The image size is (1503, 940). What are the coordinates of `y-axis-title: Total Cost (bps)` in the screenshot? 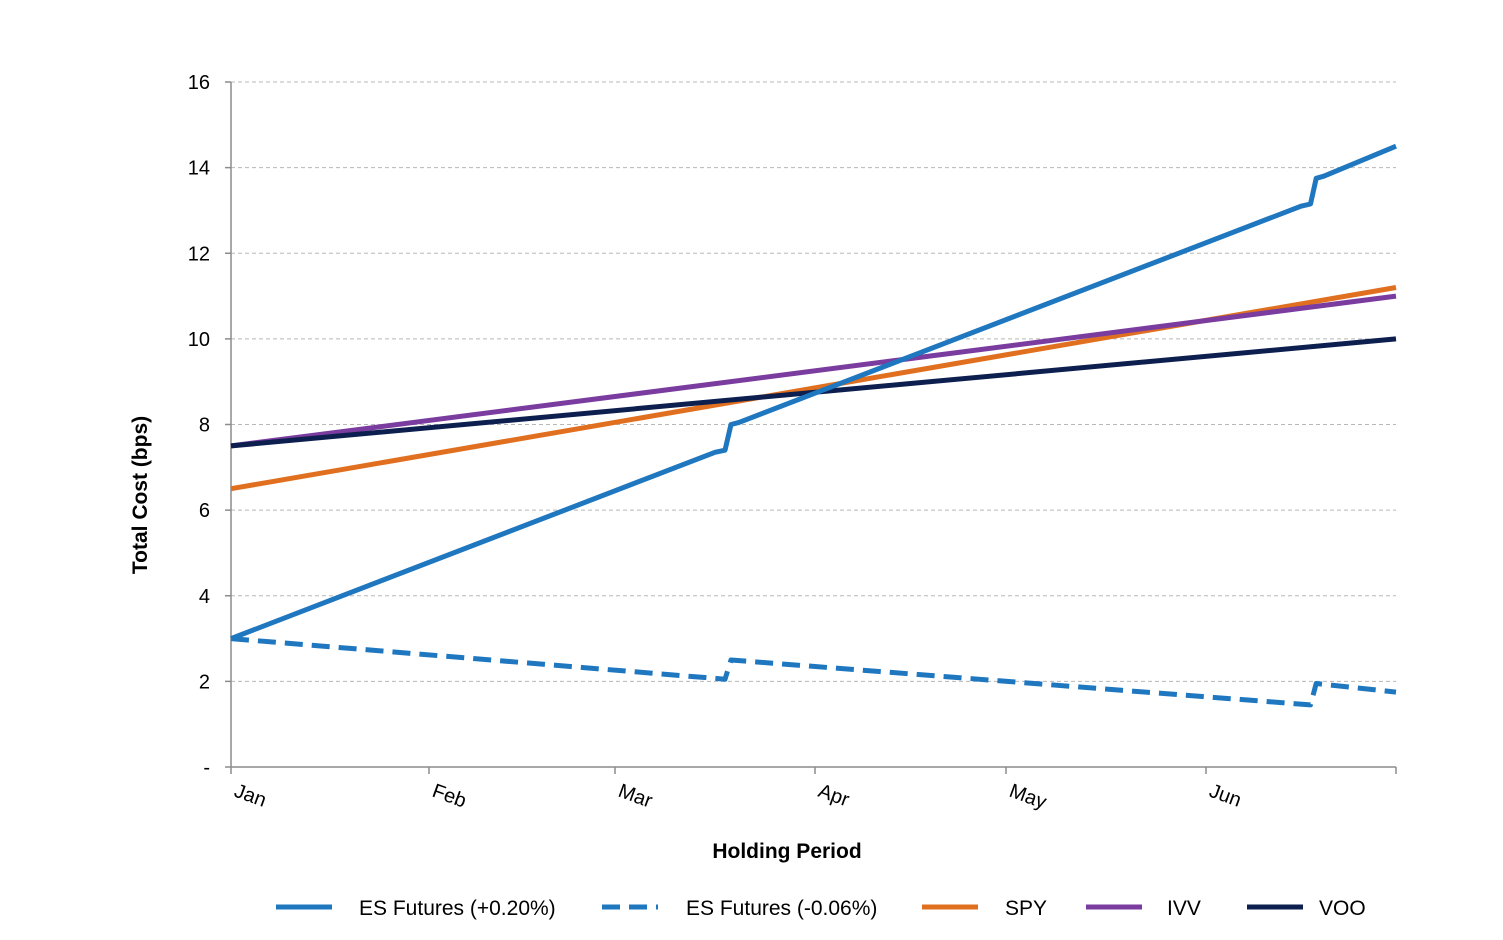 It's located at (140, 495).